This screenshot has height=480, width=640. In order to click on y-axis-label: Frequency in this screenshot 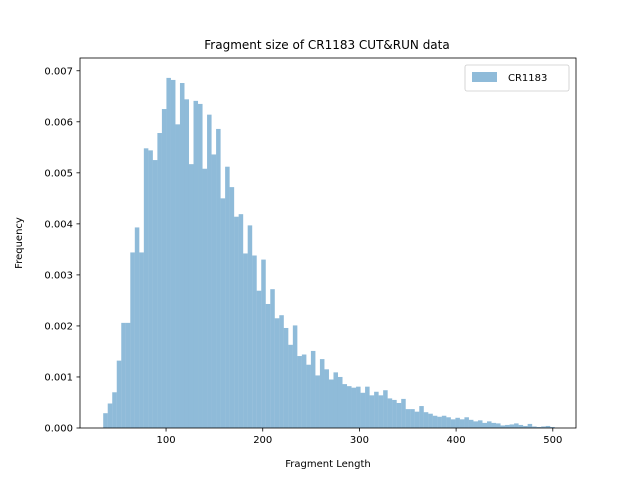, I will do `click(19, 243)`.